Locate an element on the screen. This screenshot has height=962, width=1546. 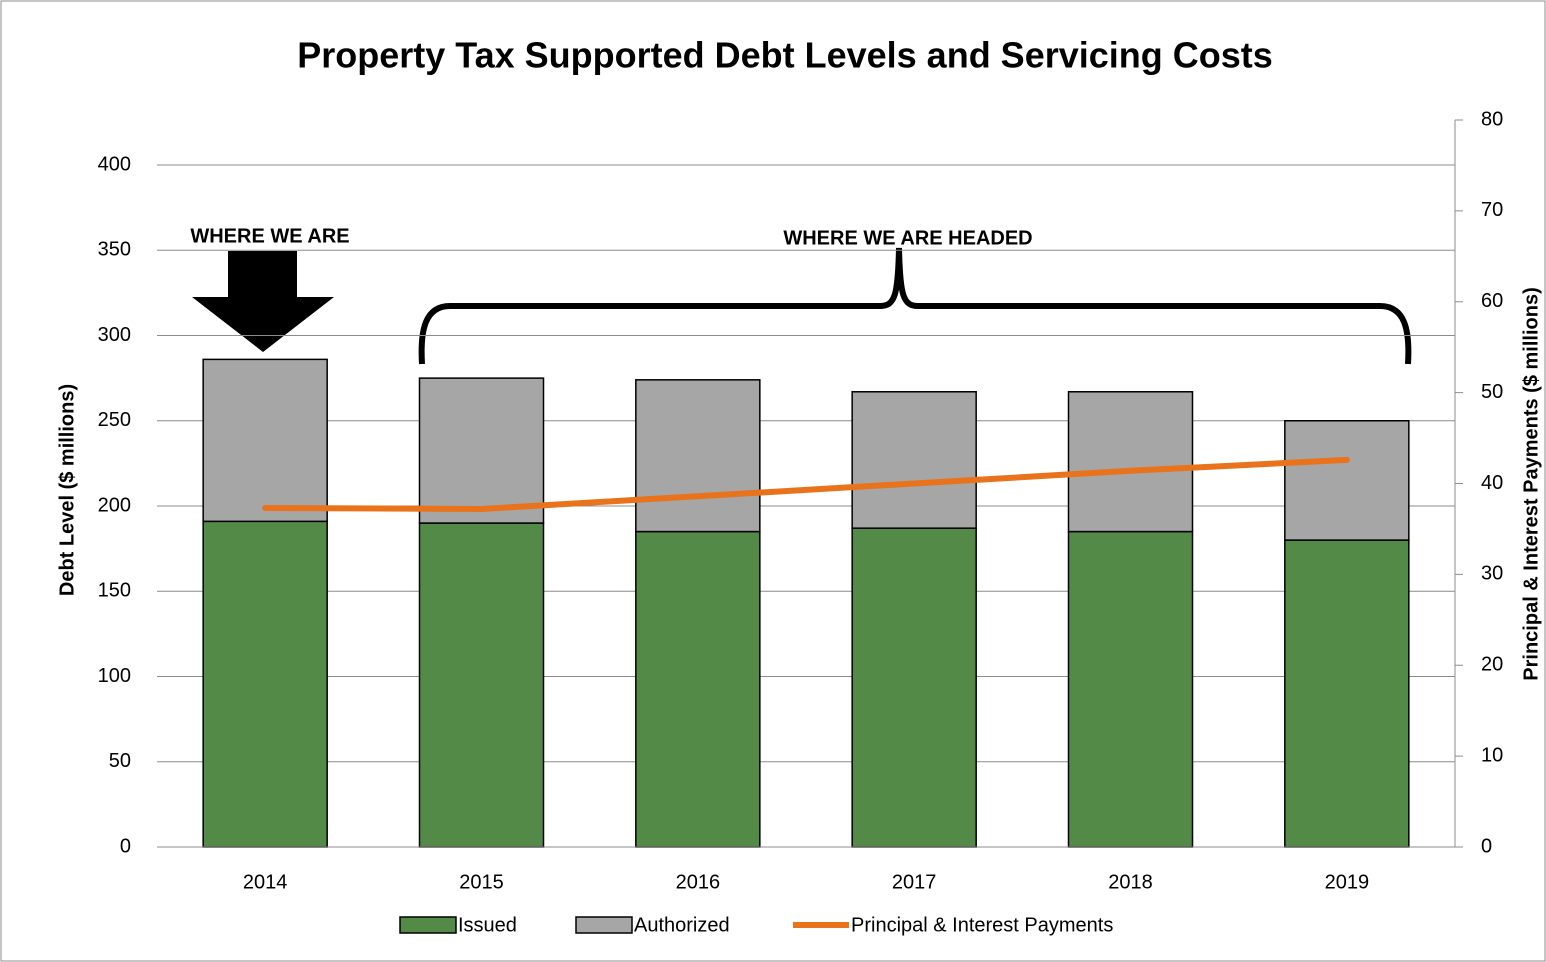
y2-tick-label: 40 is located at coordinates (1492, 483).